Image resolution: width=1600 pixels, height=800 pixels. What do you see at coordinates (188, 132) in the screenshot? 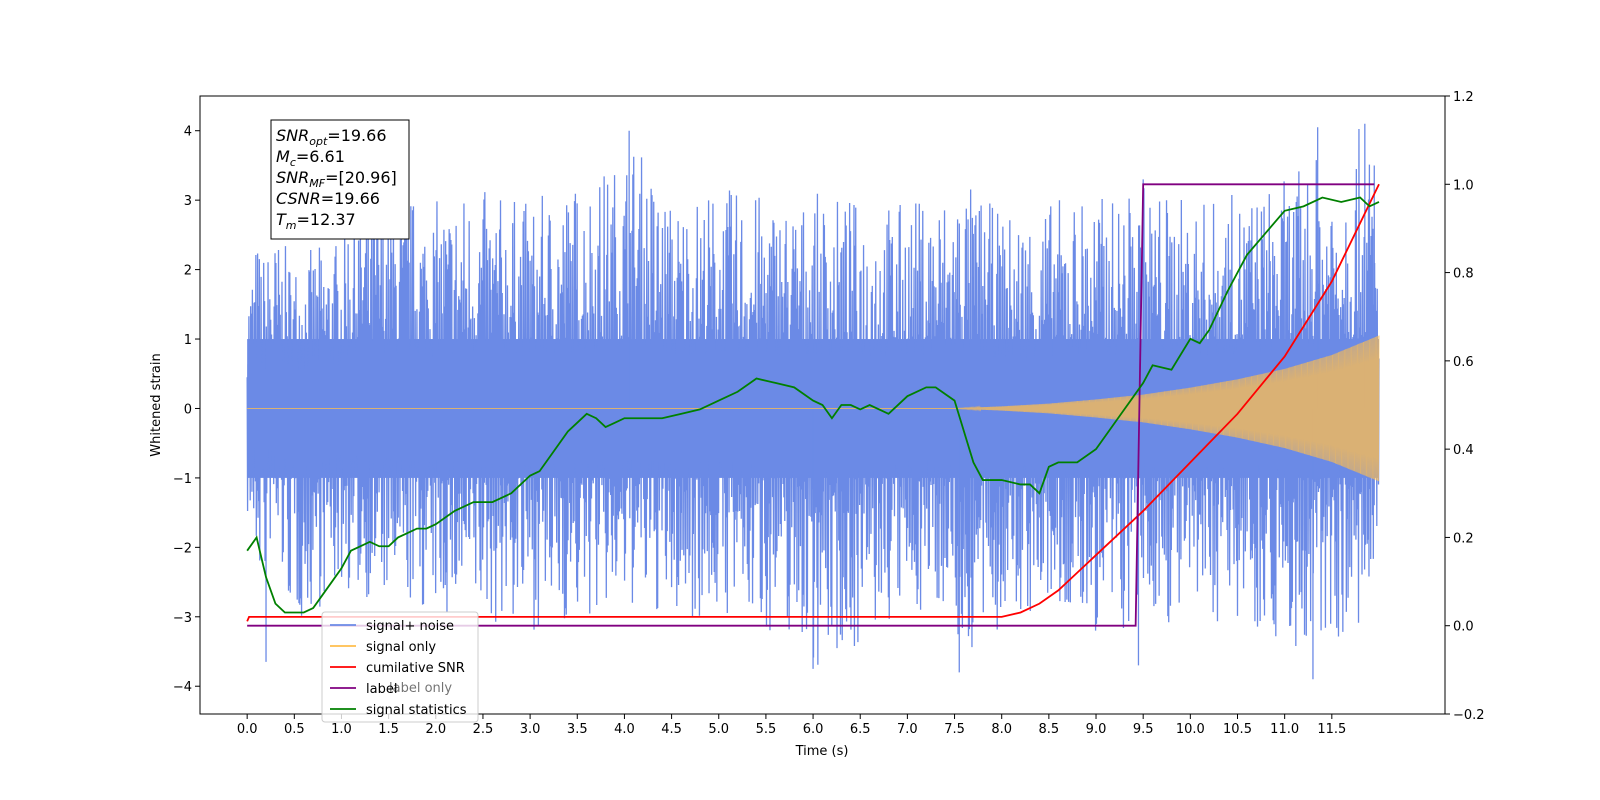
I see `y-tick-label: 4` at bounding box center [188, 132].